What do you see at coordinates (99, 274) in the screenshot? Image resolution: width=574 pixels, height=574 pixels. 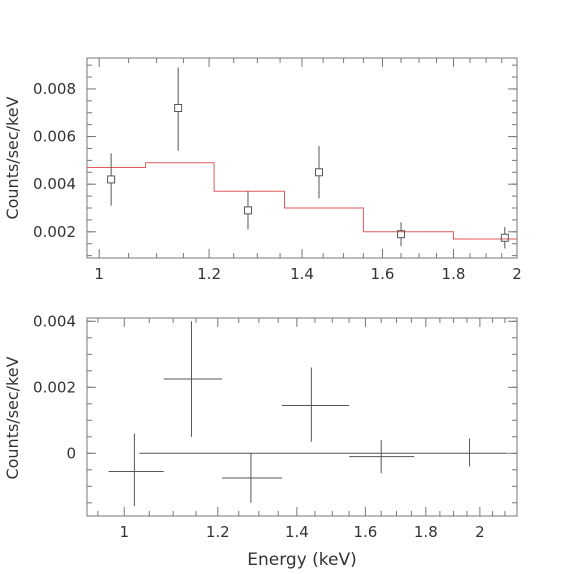 I see `top-x-tick-label: 1` at bounding box center [99, 274].